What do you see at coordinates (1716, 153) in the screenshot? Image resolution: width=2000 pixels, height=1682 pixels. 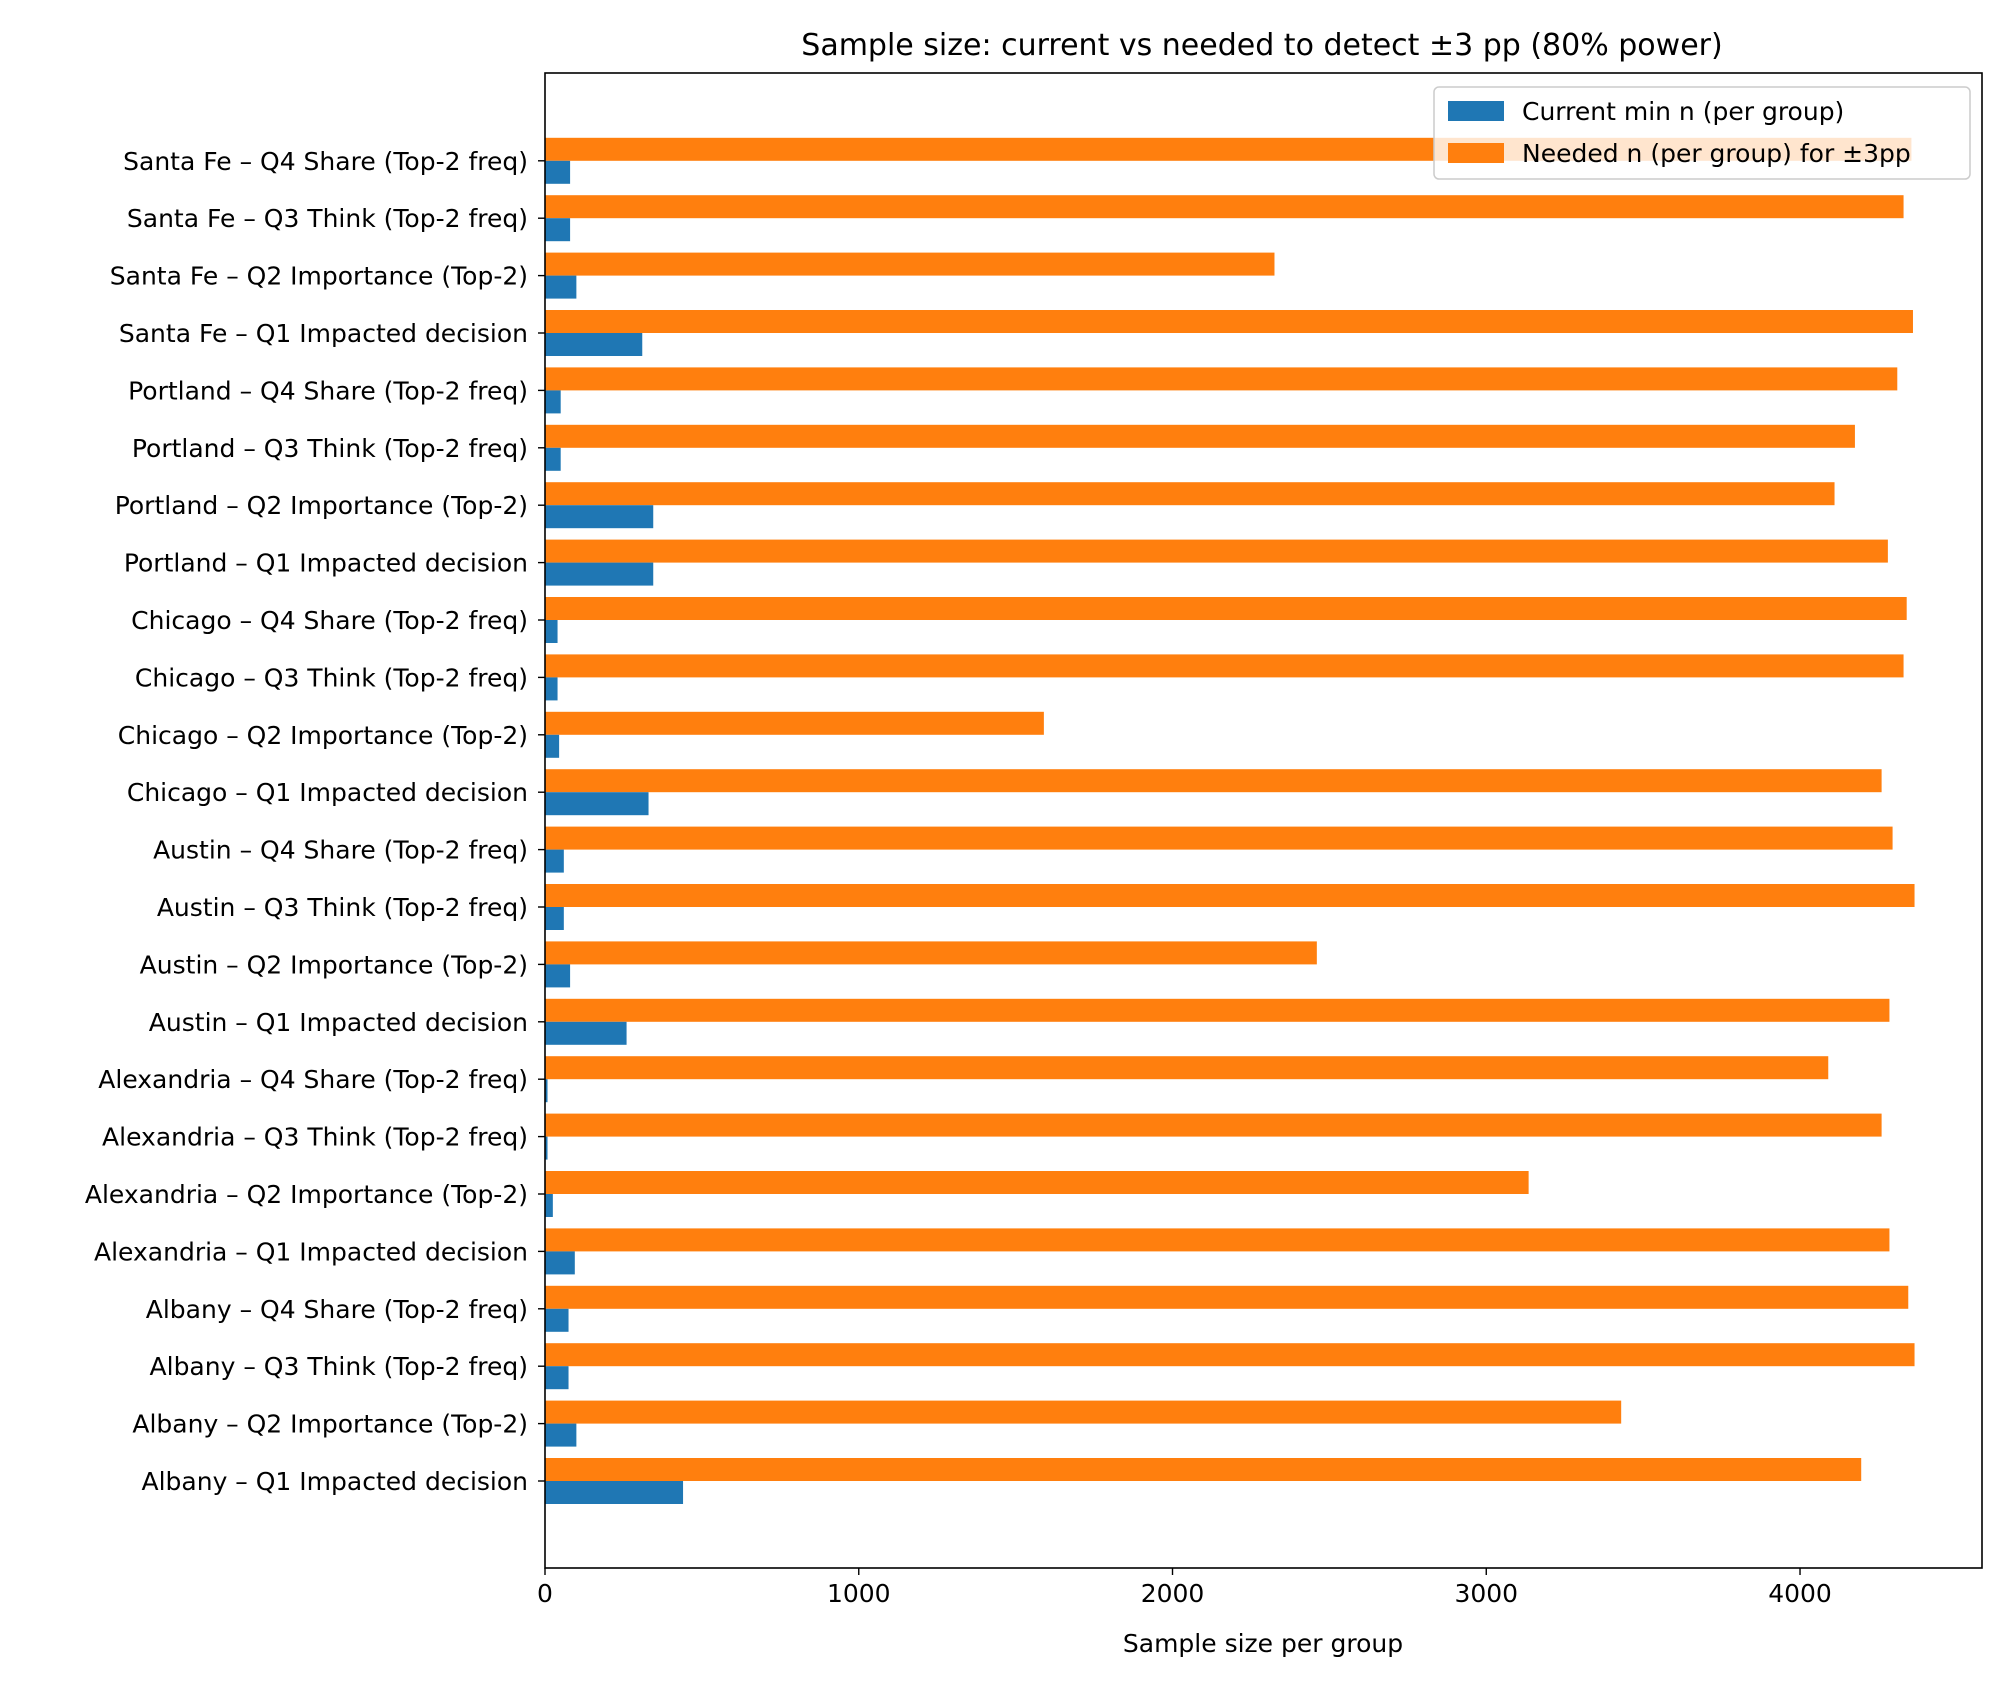 I see `legend-label-needed: Needed n (per group) for ±3pp` at bounding box center [1716, 153].